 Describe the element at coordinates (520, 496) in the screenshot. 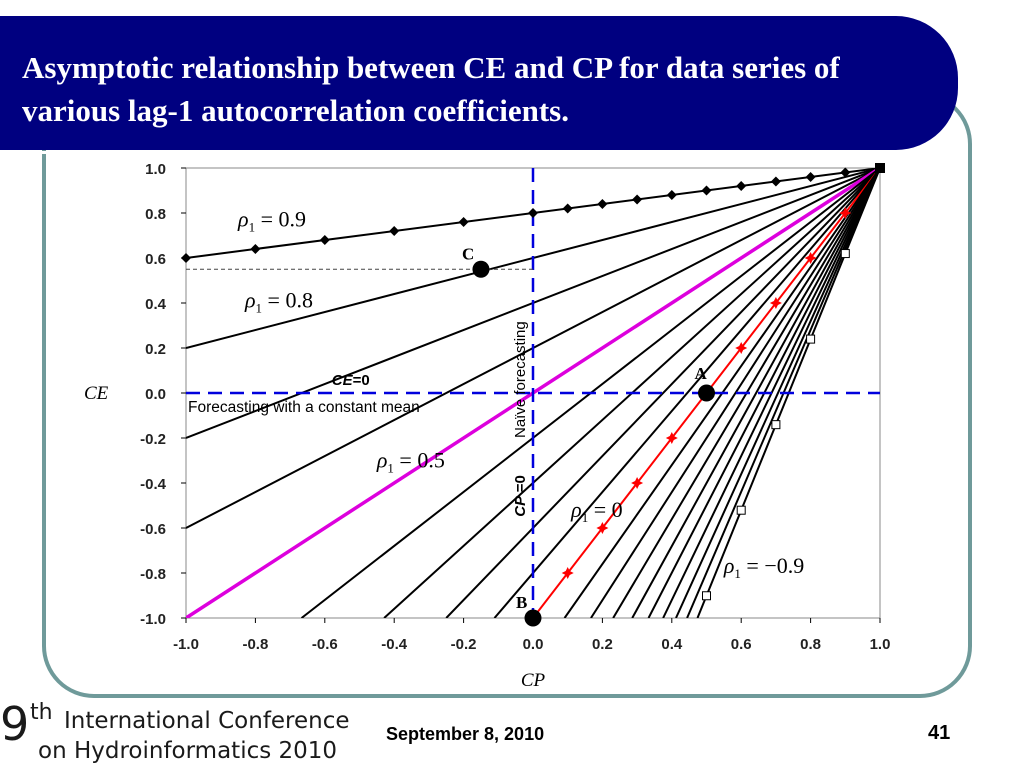

I see `cp-zero-label: CP =0` at that location.